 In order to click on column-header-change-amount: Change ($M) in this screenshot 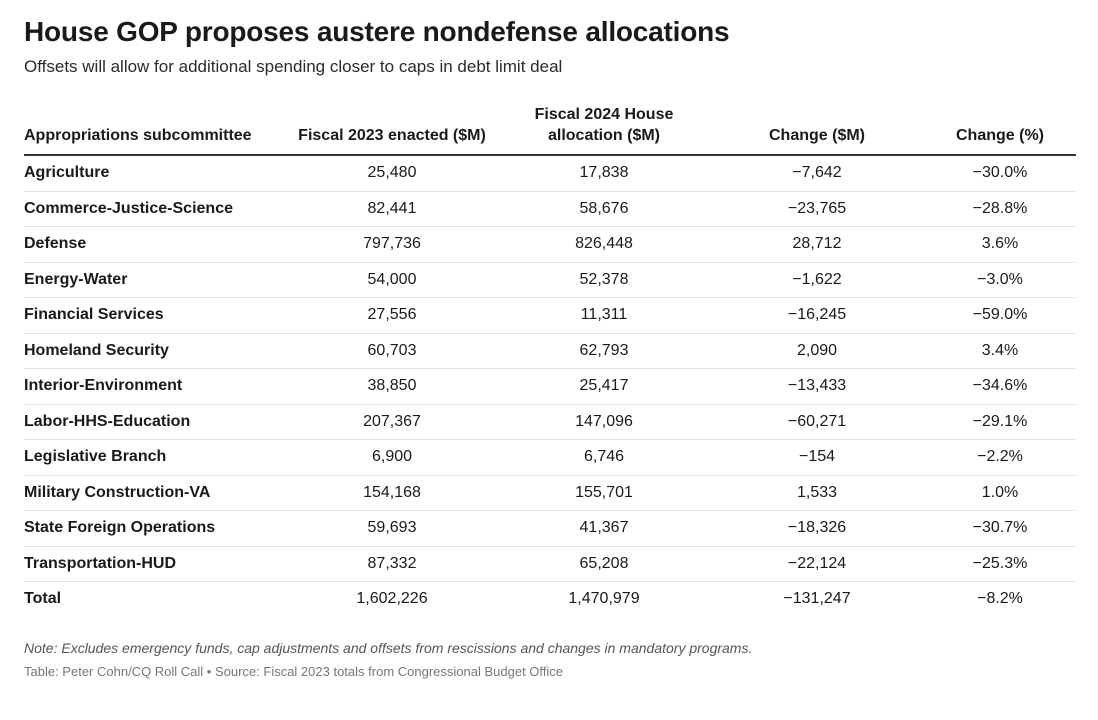, I will do `click(817, 130)`.